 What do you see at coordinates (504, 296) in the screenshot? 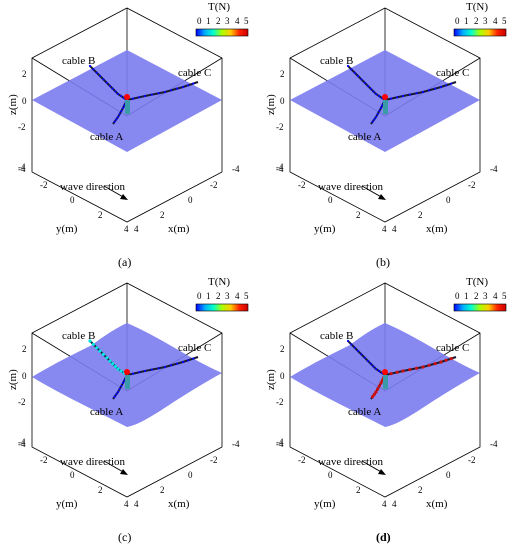
I see `colorbar-tick: 5` at bounding box center [504, 296].